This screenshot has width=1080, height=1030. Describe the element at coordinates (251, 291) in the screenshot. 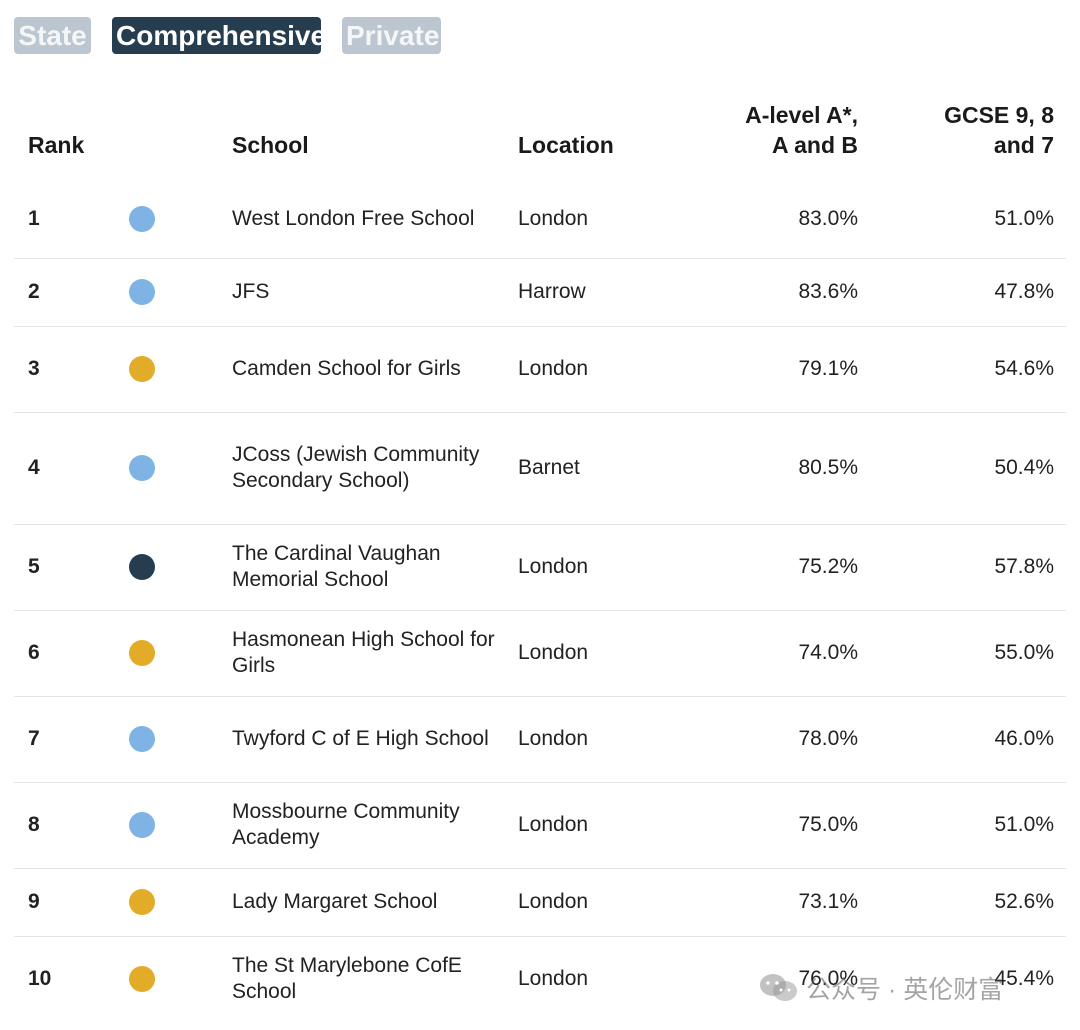

I see `school-cell: JFS` at that location.